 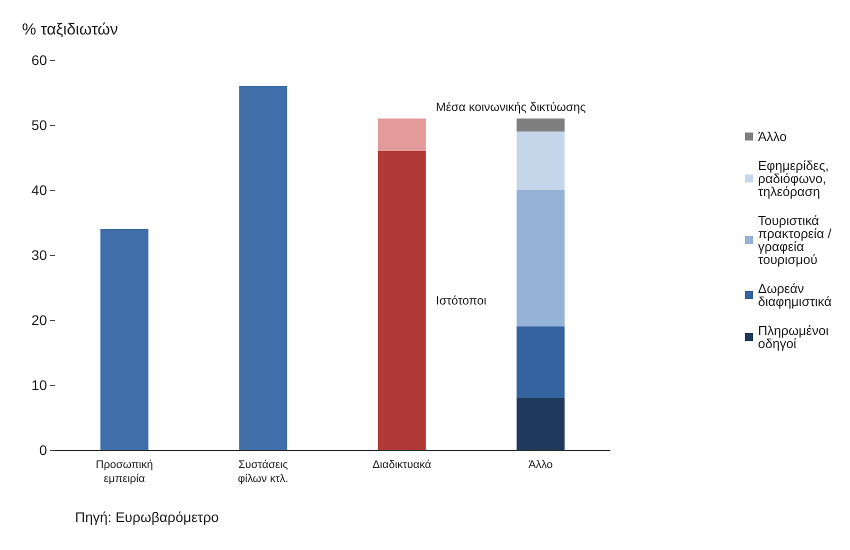 I want to click on y-tick-label: 20, so click(x=39, y=320).